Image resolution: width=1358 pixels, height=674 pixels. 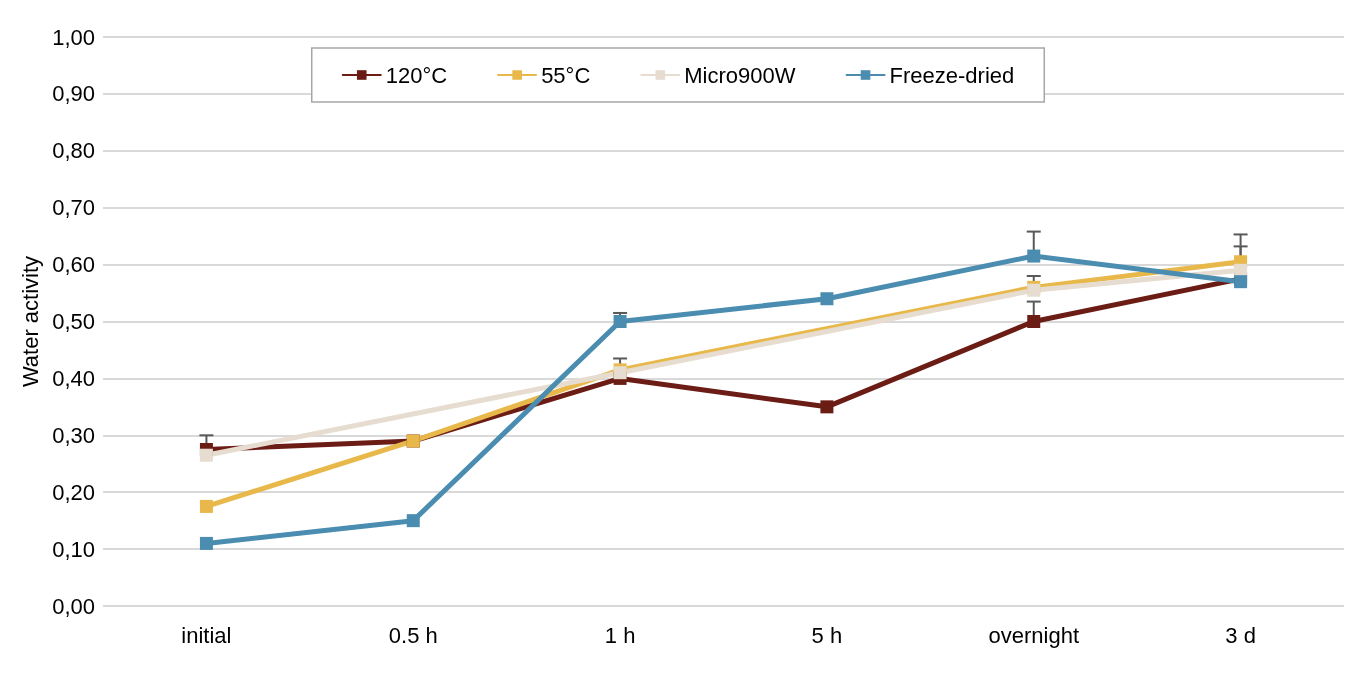 I want to click on y-tick-label: 0,80, so click(x=73, y=151).